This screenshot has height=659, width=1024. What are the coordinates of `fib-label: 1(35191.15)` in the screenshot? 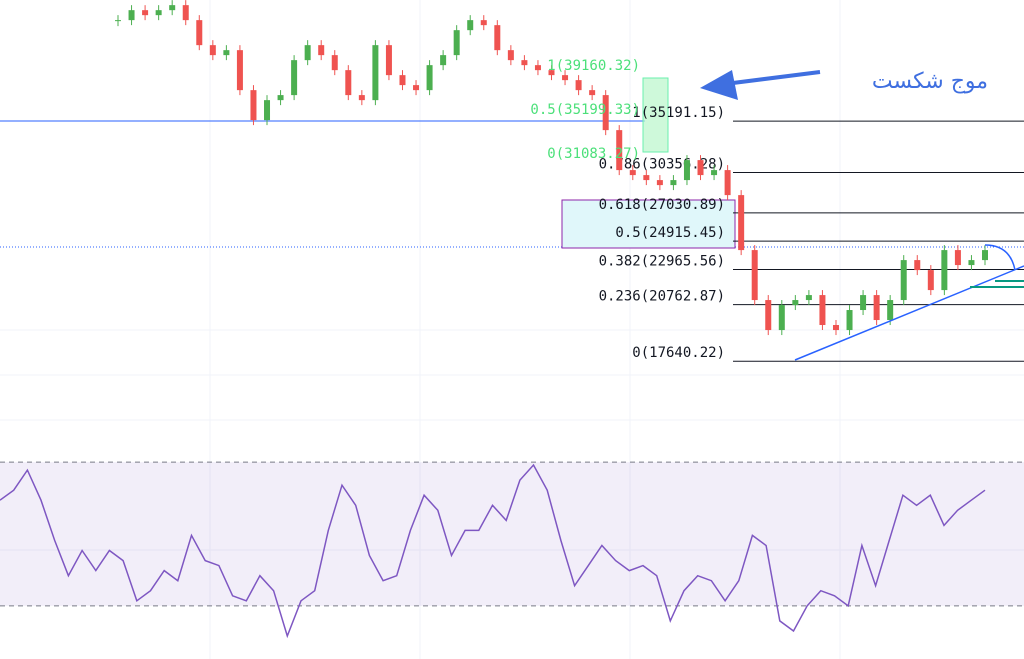 It's located at (678, 113).